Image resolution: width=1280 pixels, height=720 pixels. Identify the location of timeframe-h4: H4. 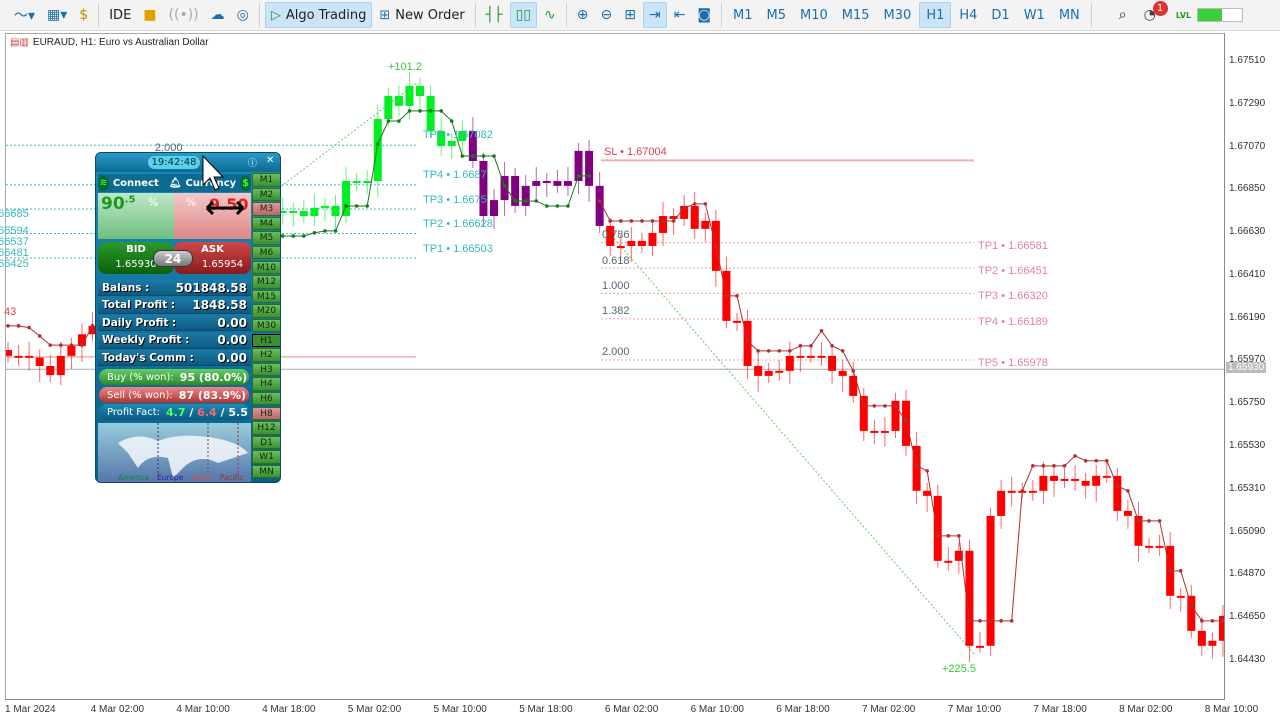
(968, 15).